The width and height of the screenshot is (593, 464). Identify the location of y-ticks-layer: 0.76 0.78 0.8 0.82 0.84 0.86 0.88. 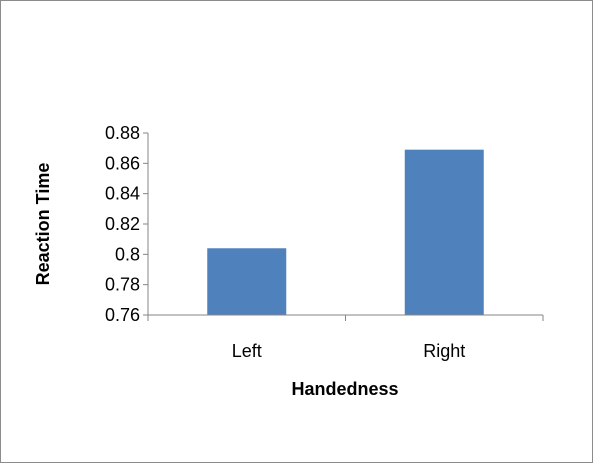
(126, 224).